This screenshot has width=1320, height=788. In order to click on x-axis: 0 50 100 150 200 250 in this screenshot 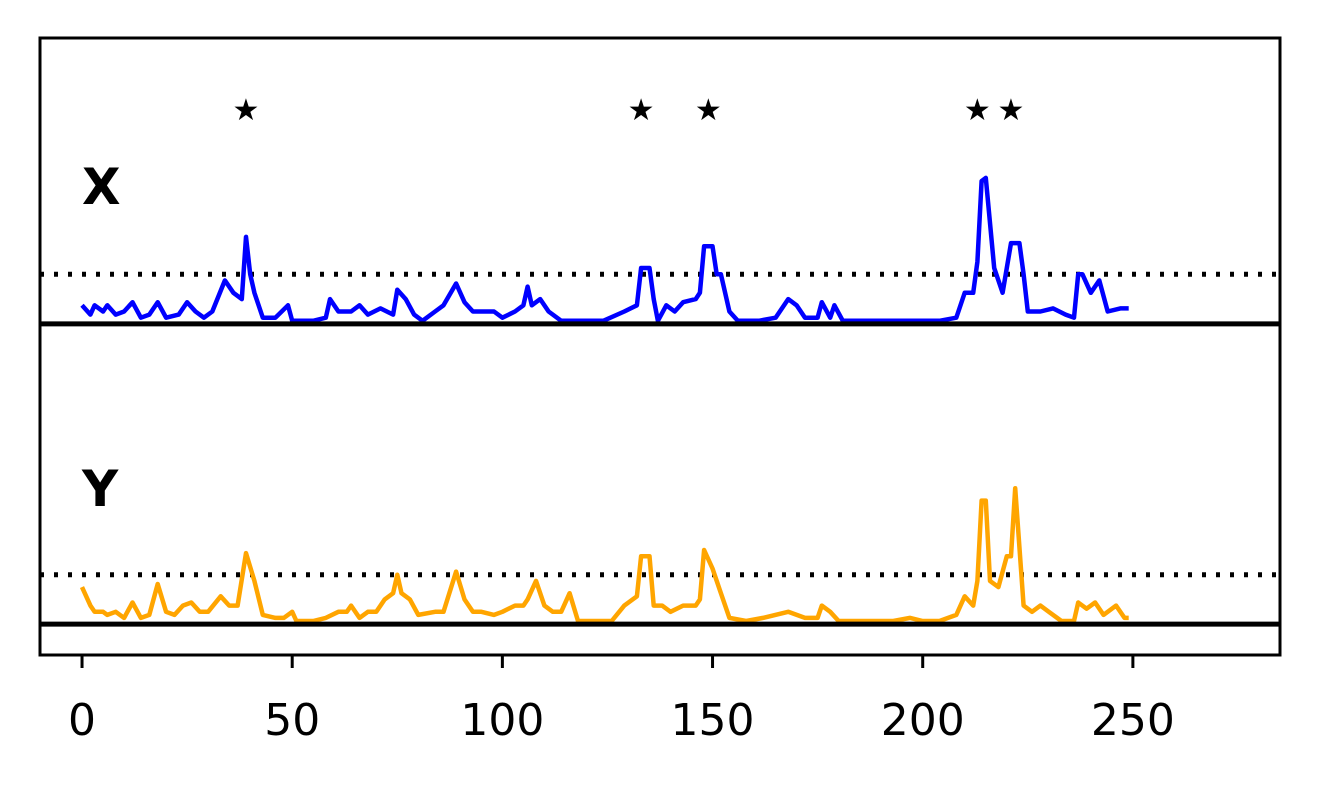, I will do `click(621, 700)`.